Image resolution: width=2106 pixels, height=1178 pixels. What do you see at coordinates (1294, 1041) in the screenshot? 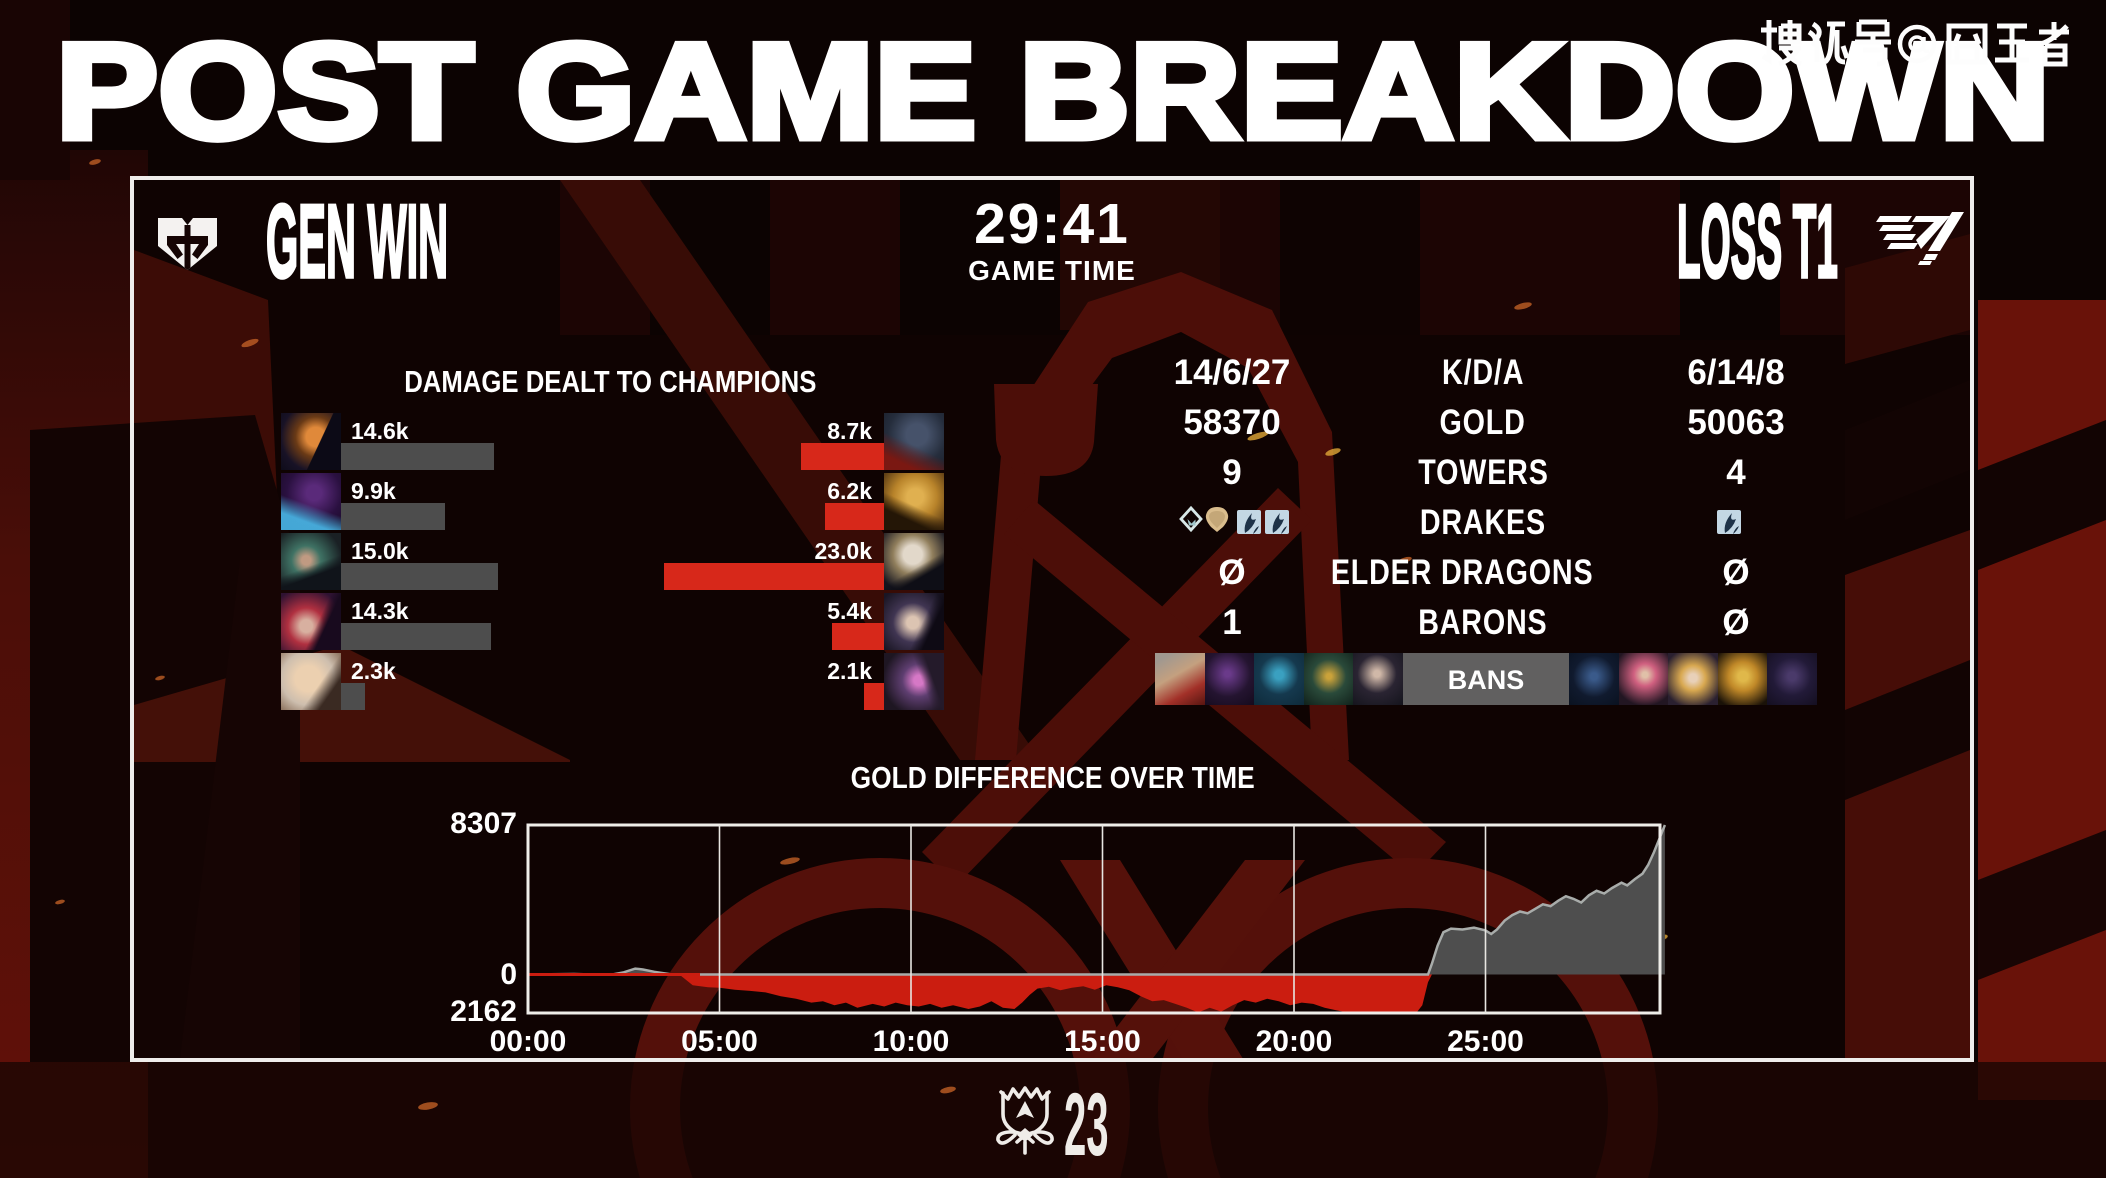
I see `svg-text: 20:00` at bounding box center [1294, 1041].